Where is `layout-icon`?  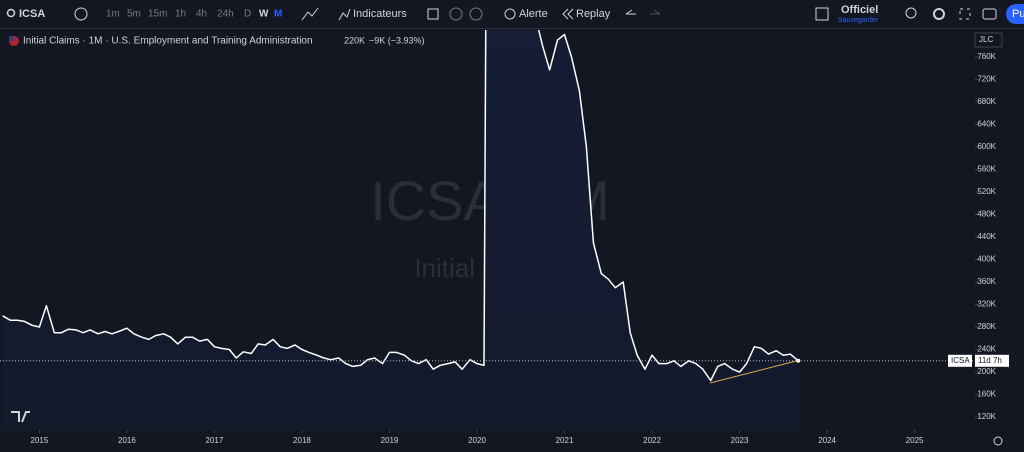 layout-icon is located at coordinates (822, 14).